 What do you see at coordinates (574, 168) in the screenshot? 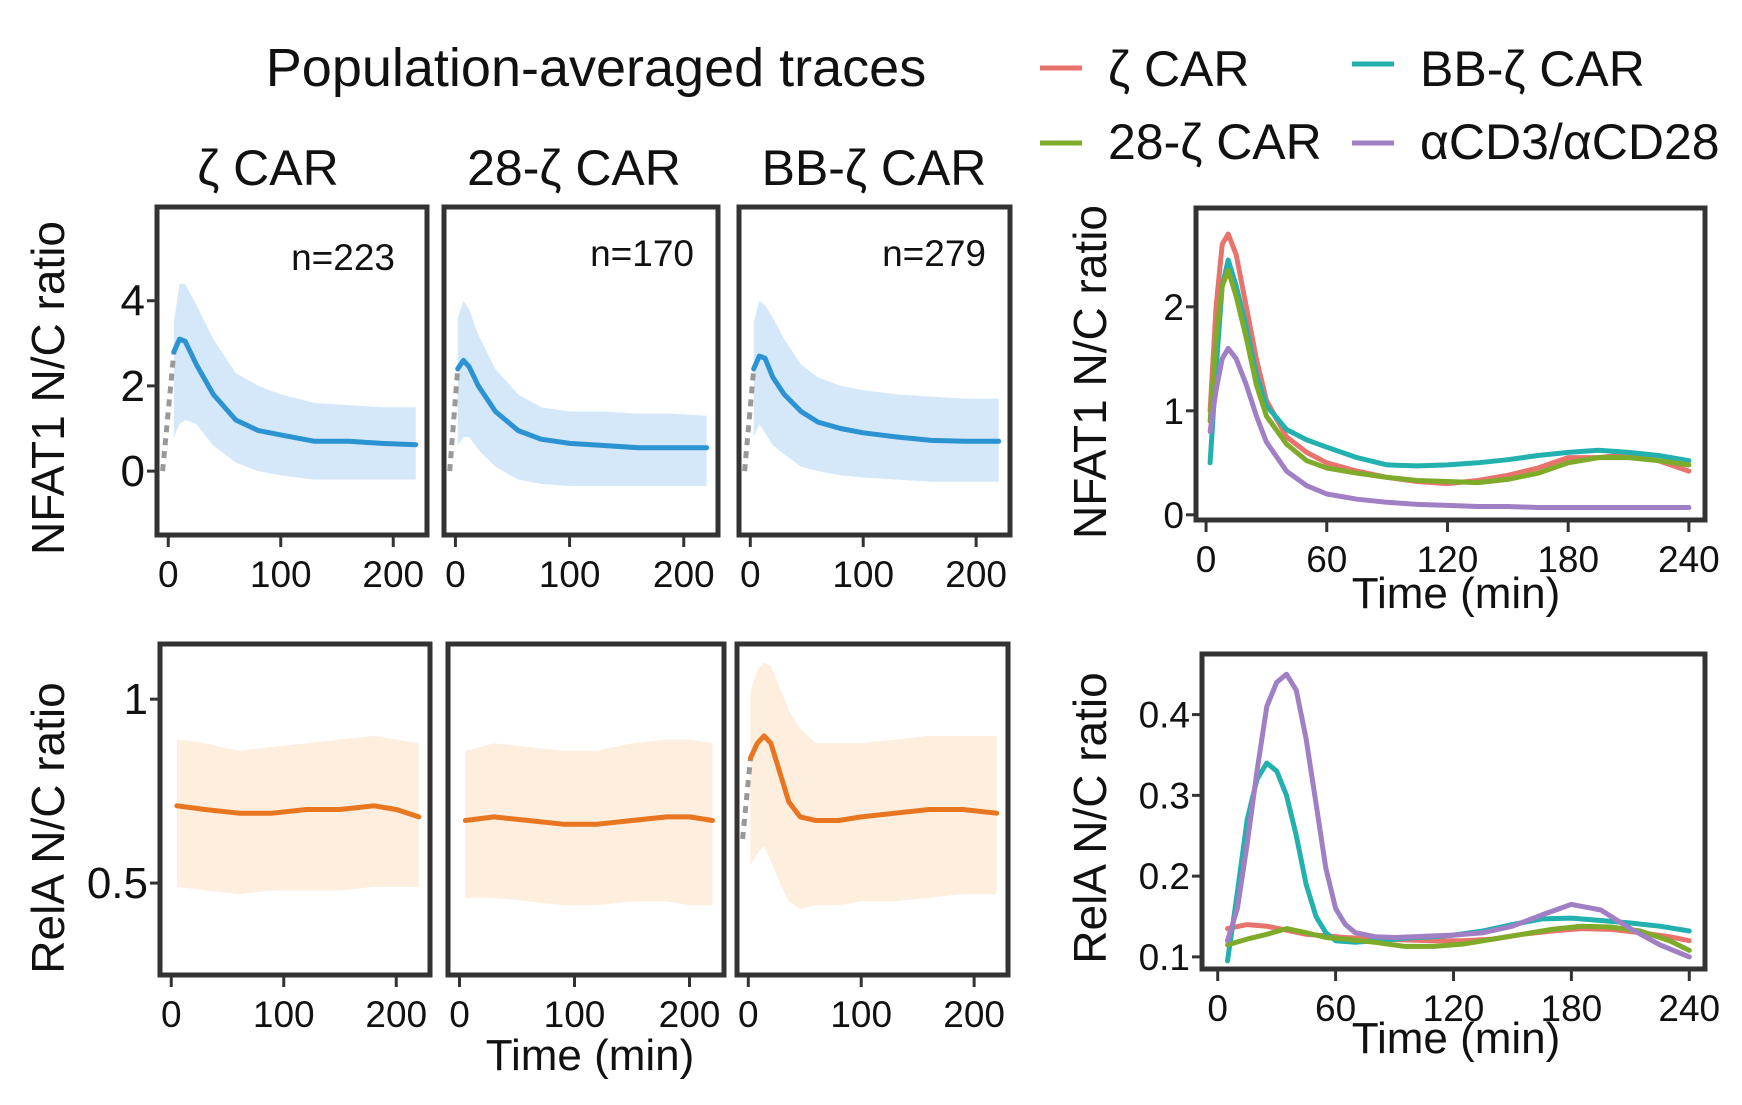
I see `panel-title-28-zeta-car: 28-ζ CAR` at bounding box center [574, 168].